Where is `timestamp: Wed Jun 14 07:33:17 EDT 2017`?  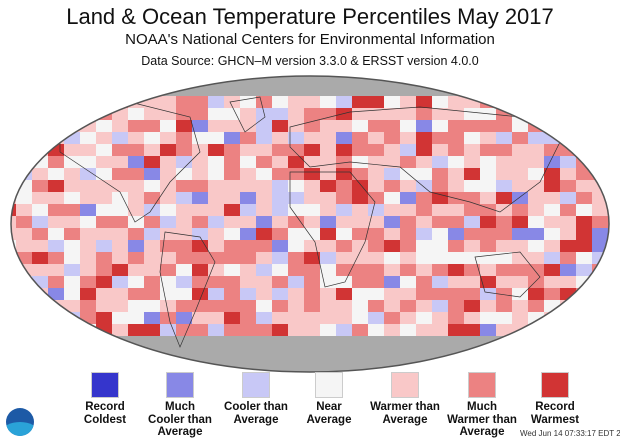
timestamp: Wed Jun 14 07:33:17 EDT 2017 is located at coordinates (569, 433).